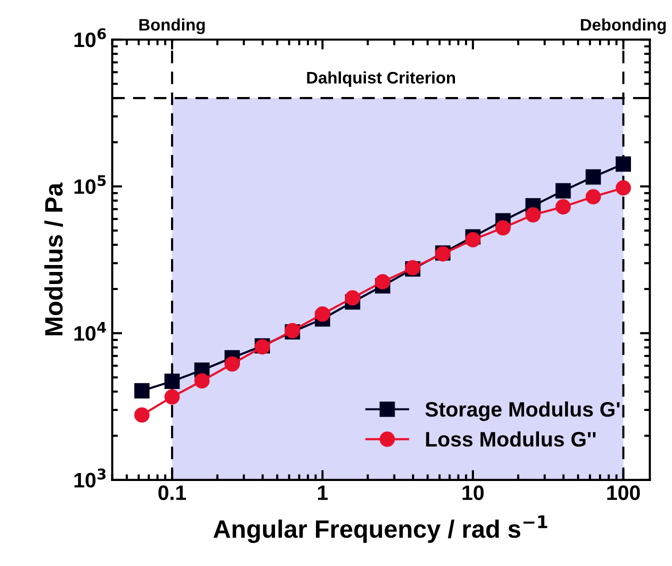 This screenshot has width=672, height=566. What do you see at coordinates (623, 26) in the screenshot?
I see `ref-line-label: Debonding` at bounding box center [623, 26].